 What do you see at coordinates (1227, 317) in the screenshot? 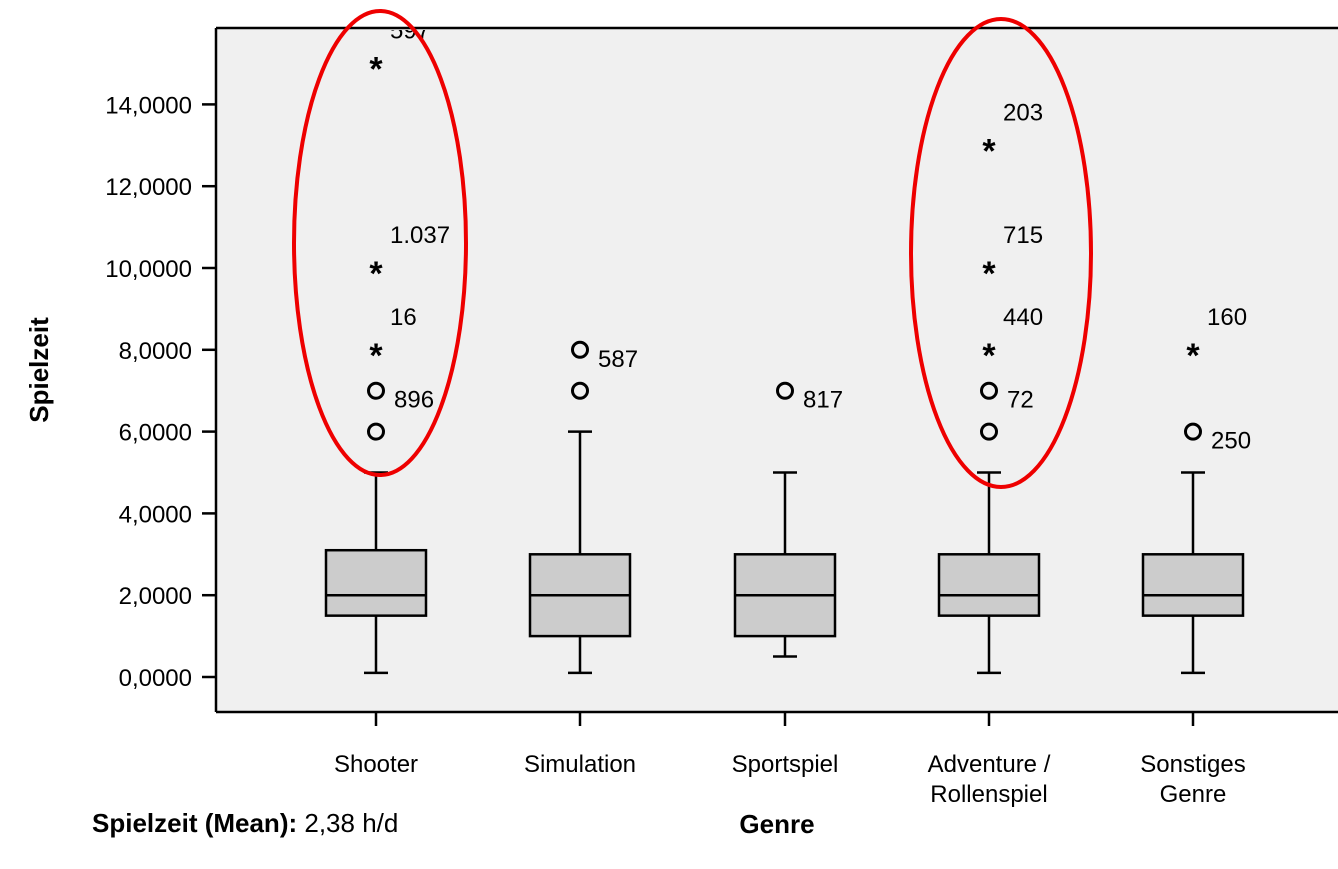
I see `outlier-label: 160` at bounding box center [1227, 317].